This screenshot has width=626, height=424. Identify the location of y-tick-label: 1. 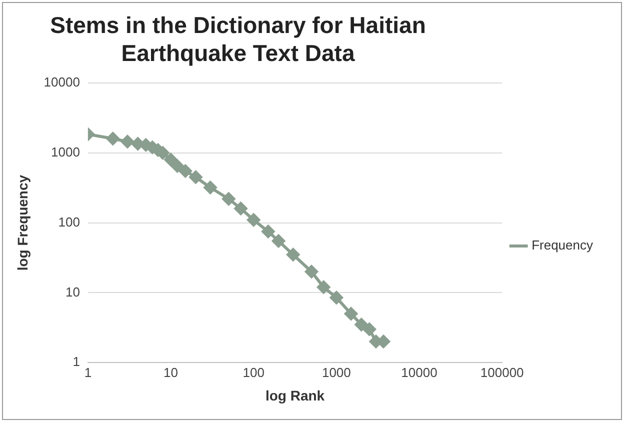
(76, 362).